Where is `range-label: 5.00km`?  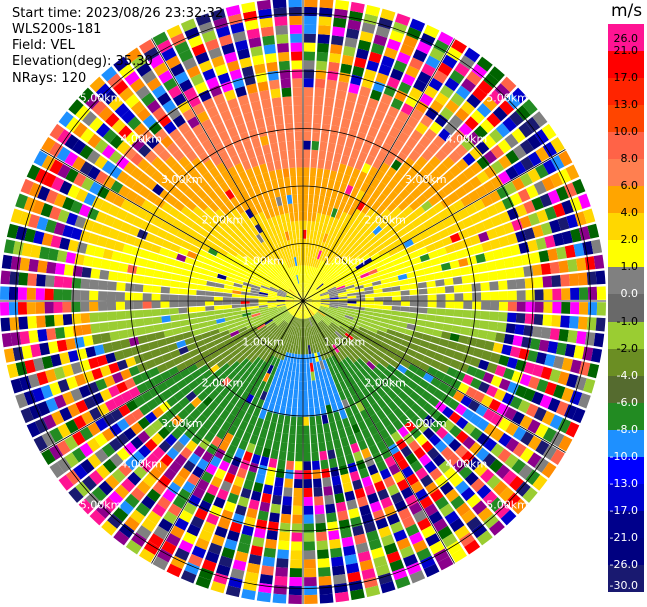 range-label: 5.00km is located at coordinates (507, 504).